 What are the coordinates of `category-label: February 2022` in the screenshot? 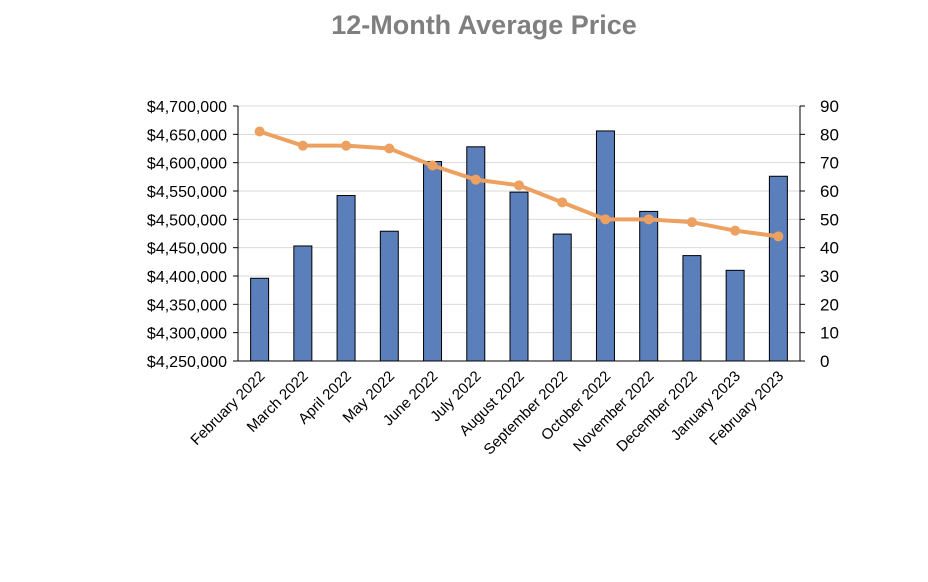 It's located at (227, 408).